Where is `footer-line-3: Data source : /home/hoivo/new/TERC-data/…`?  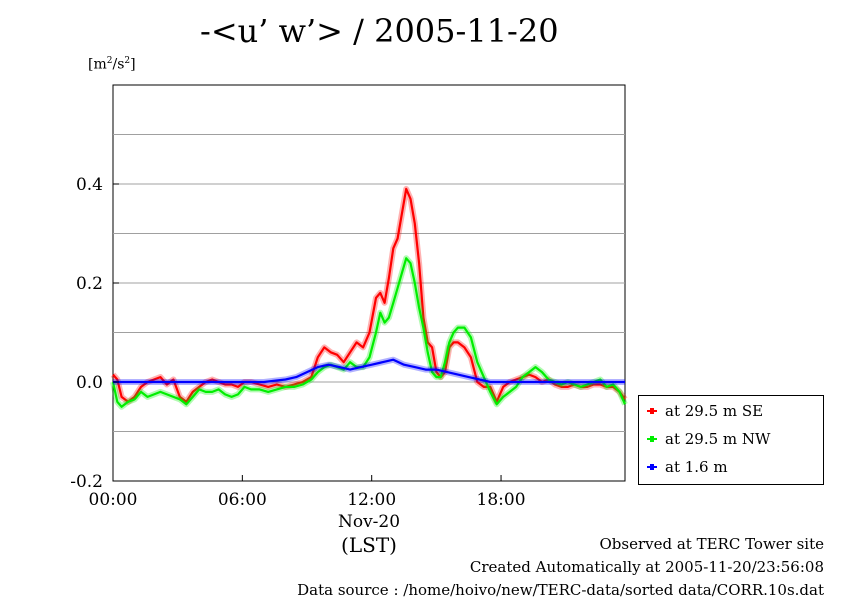 footer-line-3: Data source : /home/hoivo/new/TERC-data/… is located at coordinates (560, 590).